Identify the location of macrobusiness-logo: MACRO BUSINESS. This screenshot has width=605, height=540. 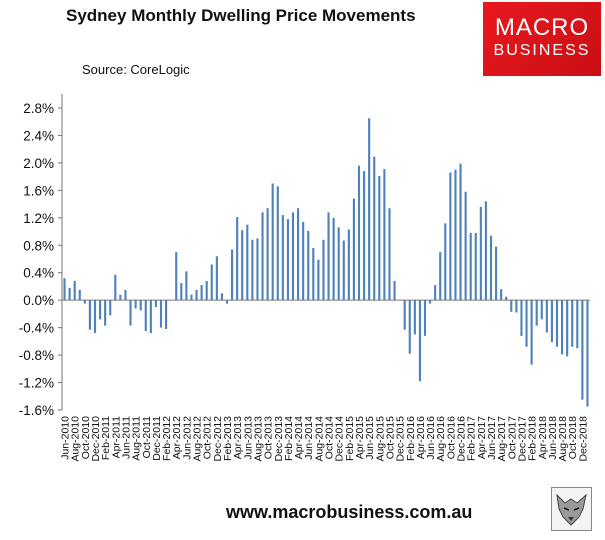
(542, 39).